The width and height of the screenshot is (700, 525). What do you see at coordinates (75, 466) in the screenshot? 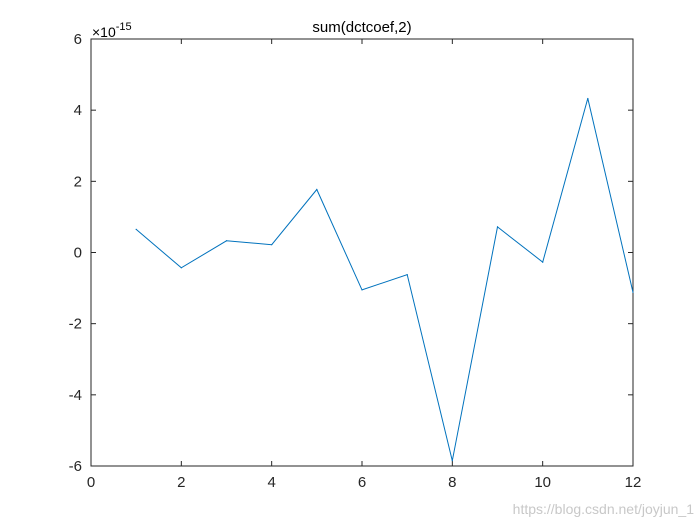
I see `y-tick-label: -6` at bounding box center [75, 466].